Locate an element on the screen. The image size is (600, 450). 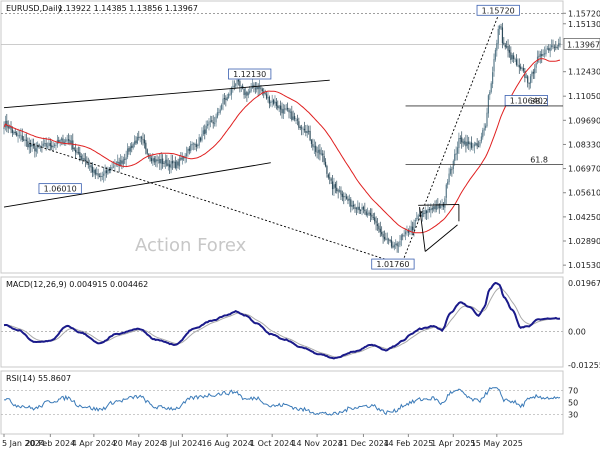
swing-label-text: 1.15720 is located at coordinates (498, 10).